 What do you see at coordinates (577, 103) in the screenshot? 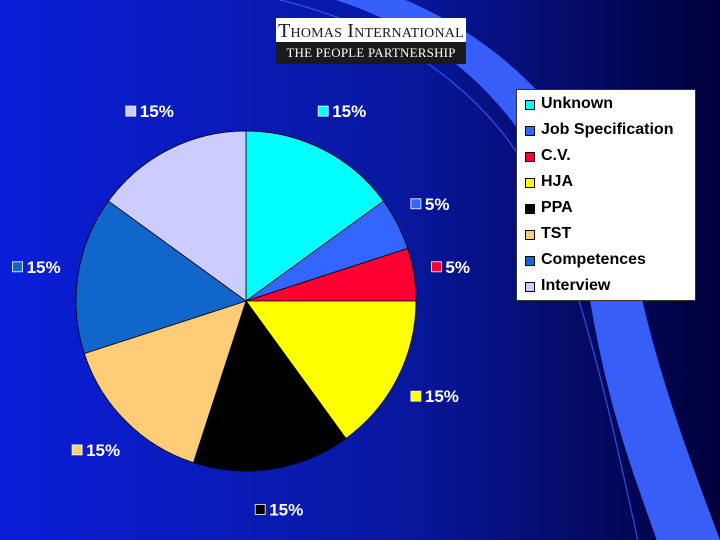
I see `legend-label: Unknown` at bounding box center [577, 103].